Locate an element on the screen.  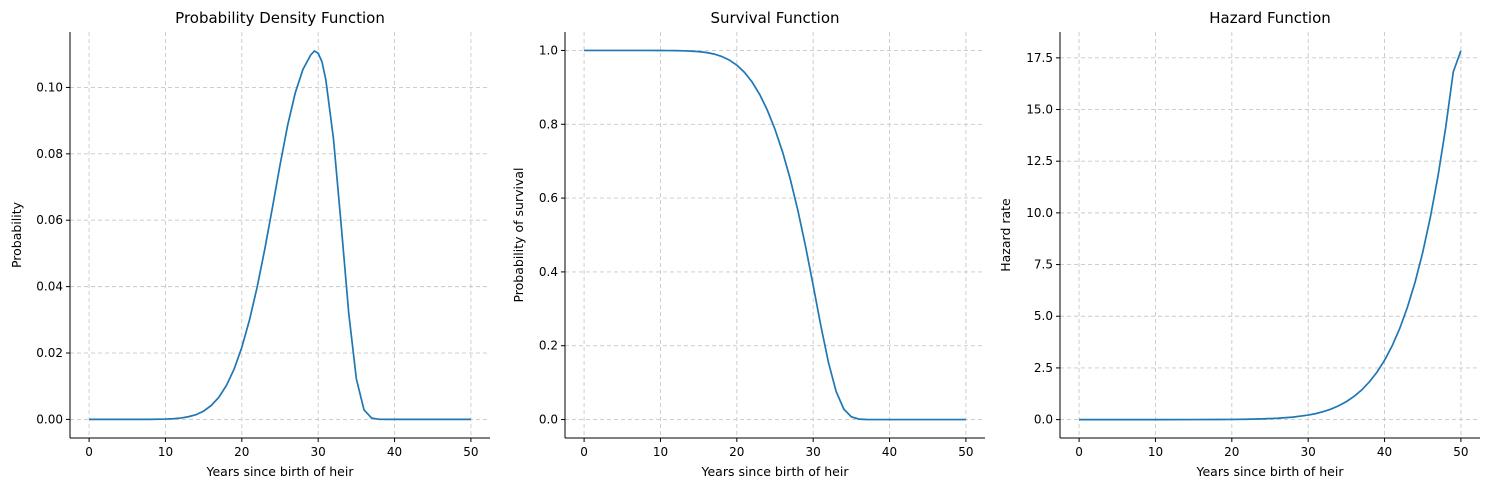
survival-y-tick-label: 0.6 is located at coordinates (548, 198).